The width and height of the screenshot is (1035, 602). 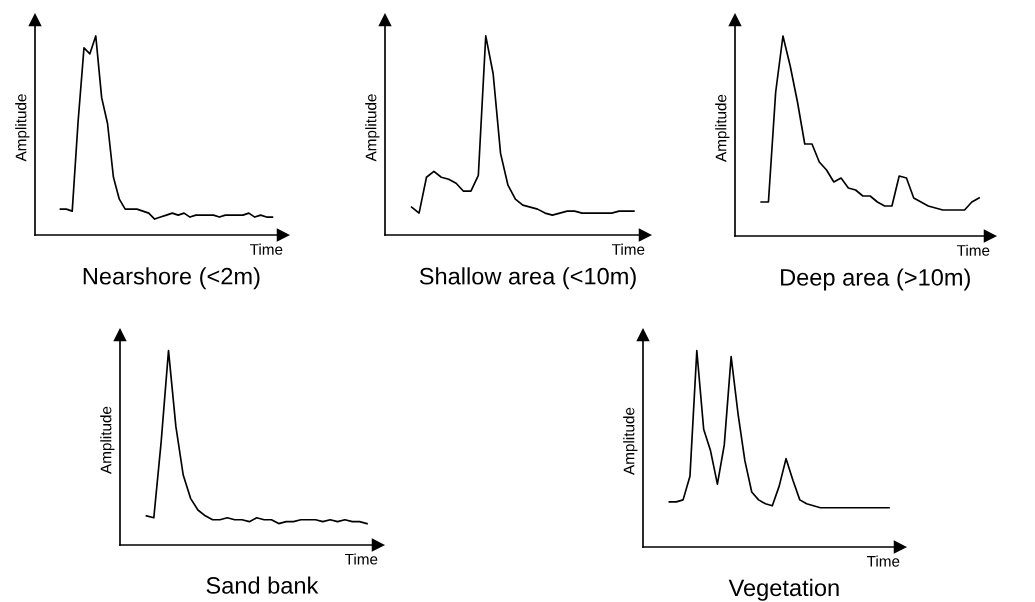 I want to click on text: Sand bank, so click(x=262, y=585).